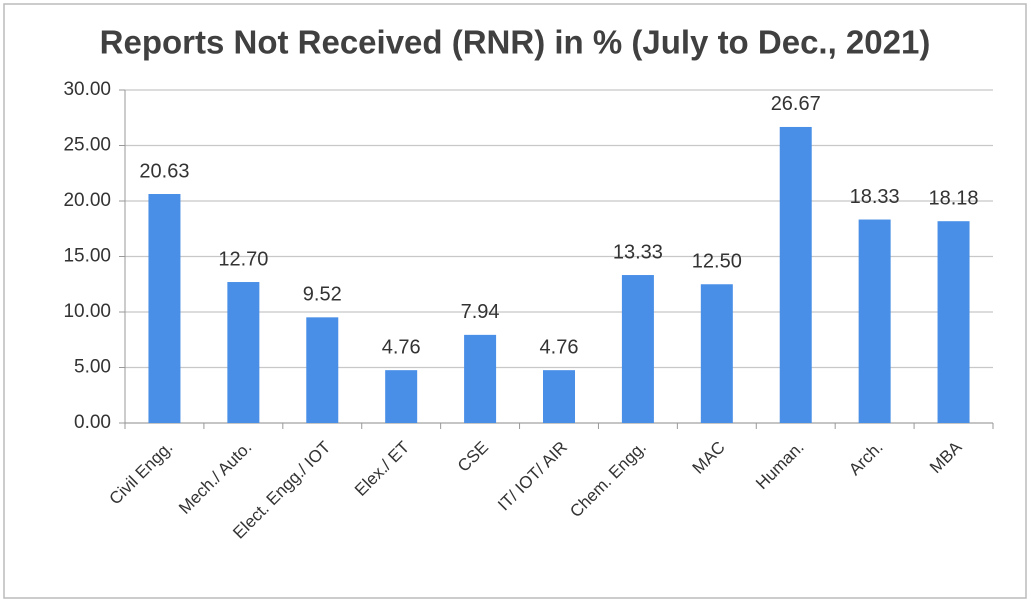 This screenshot has width=1031, height=602. Describe the element at coordinates (638, 252) in the screenshot. I see `data-label: 13.33` at that location.